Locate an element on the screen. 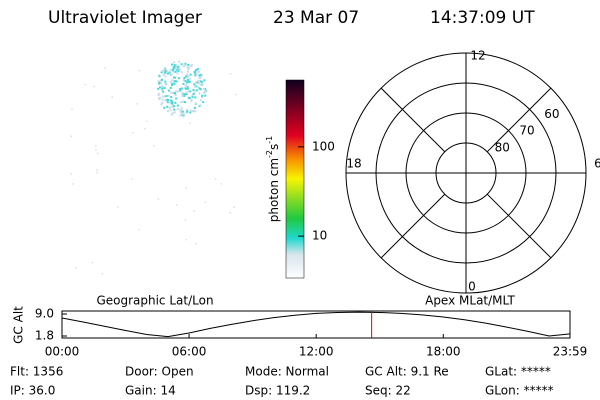 The height and width of the screenshot is (400, 600). mlt-label: 0 is located at coordinates (472, 287).